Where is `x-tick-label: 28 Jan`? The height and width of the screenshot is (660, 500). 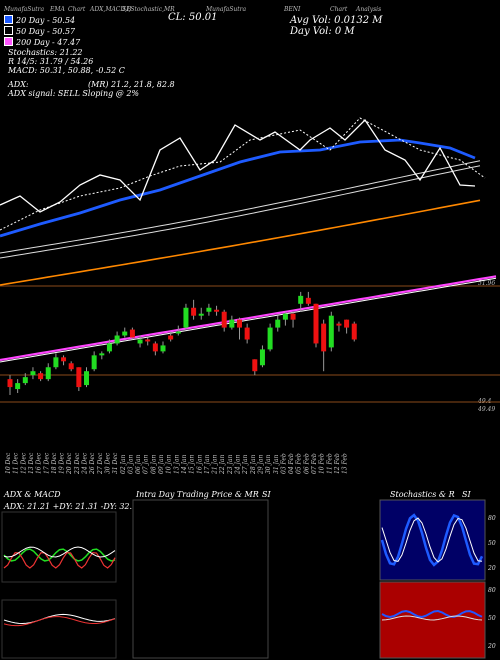
x-tick-label: 28 Jan is located at coordinates (253, 464).